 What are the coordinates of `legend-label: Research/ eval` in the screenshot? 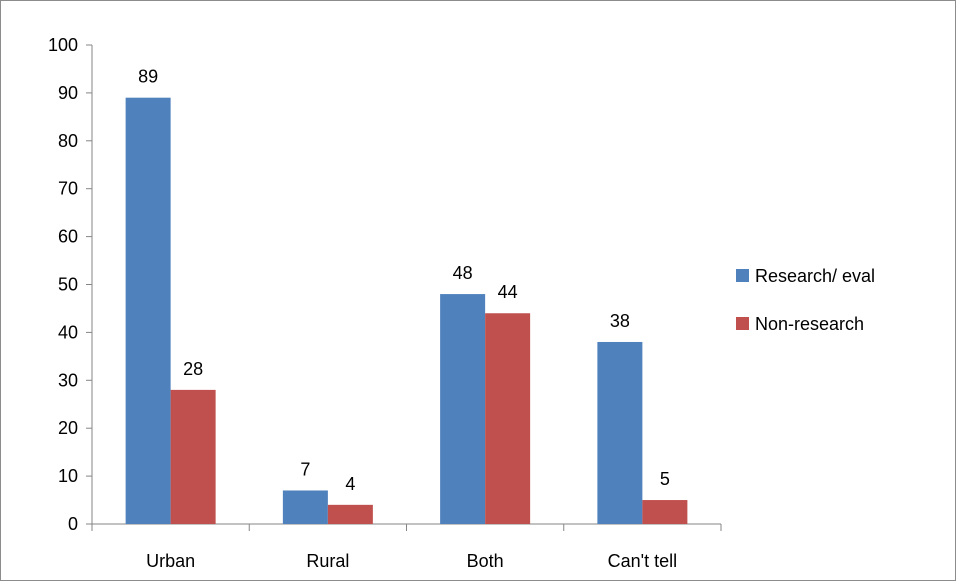 It's located at (815, 276).